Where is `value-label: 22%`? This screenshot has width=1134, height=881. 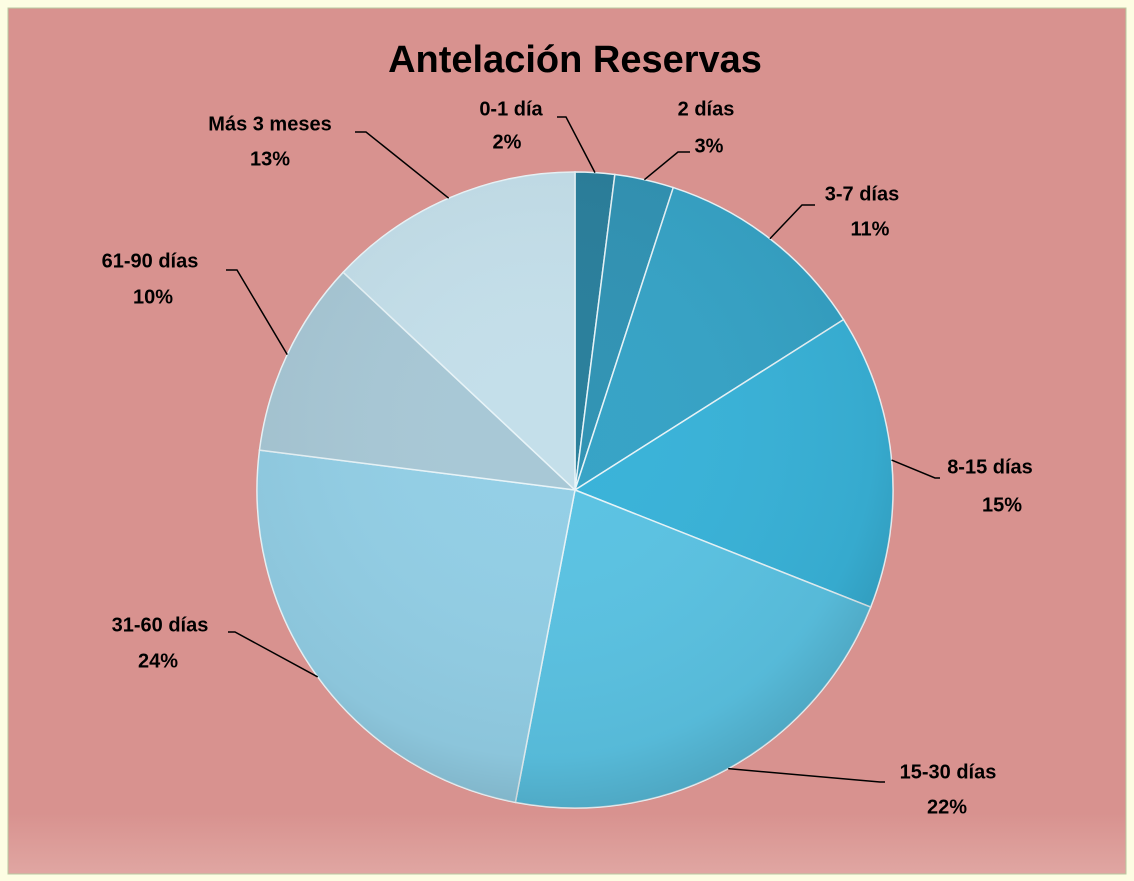
value-label: 22% is located at coordinates (947, 807).